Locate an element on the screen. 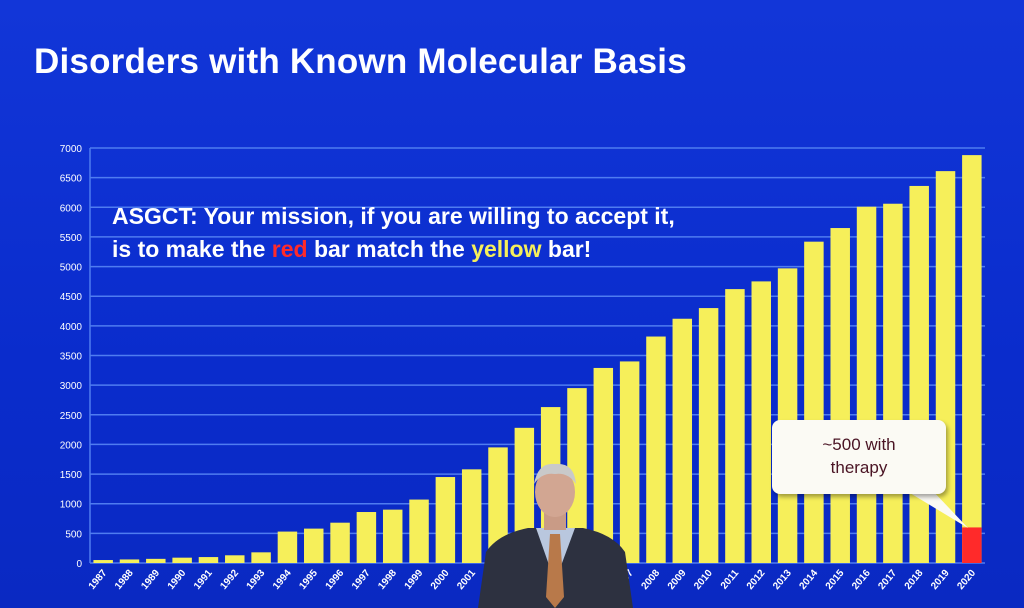 The image size is (1024, 608). y-tick-label: 1000 is located at coordinates (71, 505).